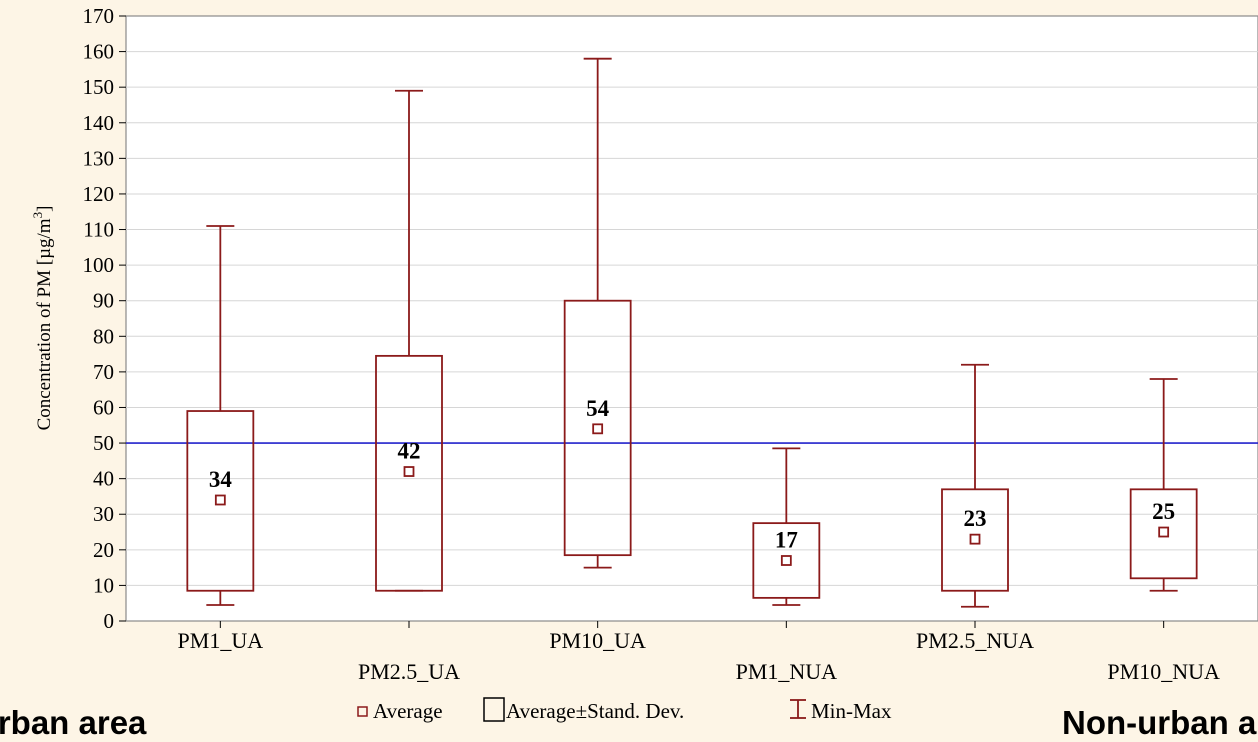 This screenshot has height=742, width=1258. Describe the element at coordinates (99, 265) in the screenshot. I see `y-tick-label: 100` at that location.